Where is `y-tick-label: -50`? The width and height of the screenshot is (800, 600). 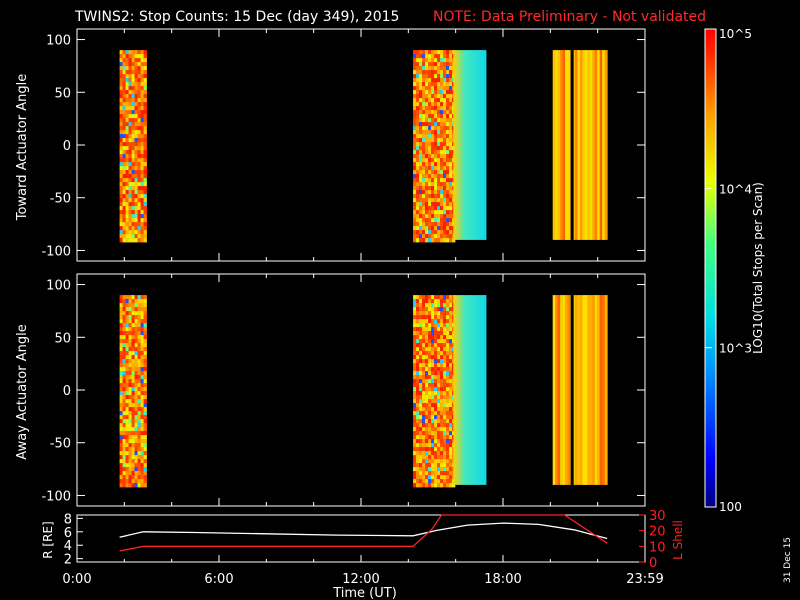 y-tick-label: -50 is located at coordinates (60, 199).